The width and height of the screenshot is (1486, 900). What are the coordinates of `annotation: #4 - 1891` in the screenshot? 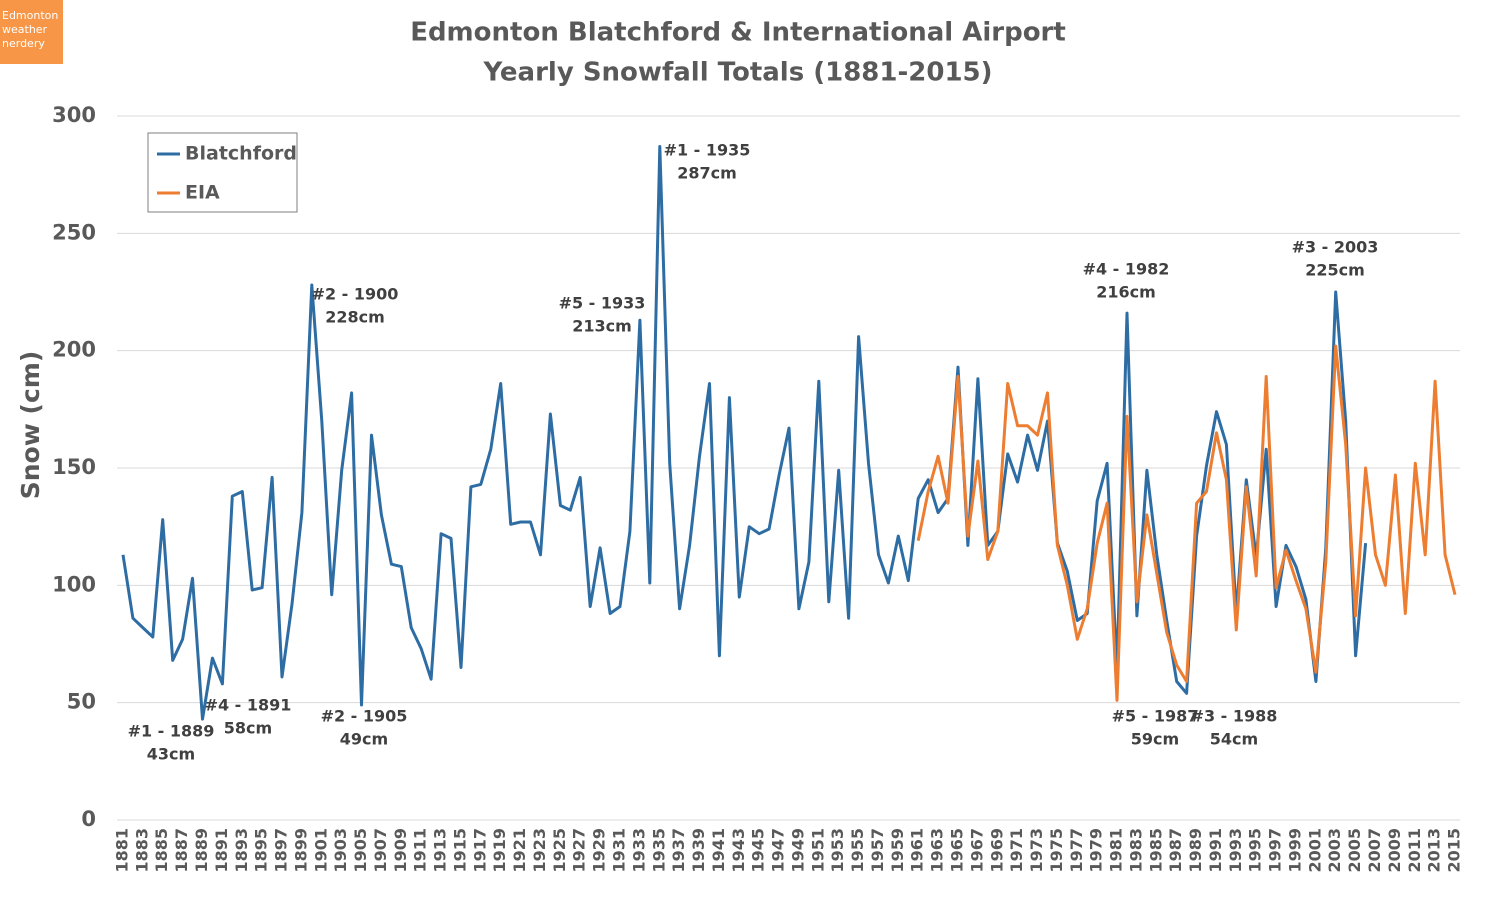 It's located at (248, 705).